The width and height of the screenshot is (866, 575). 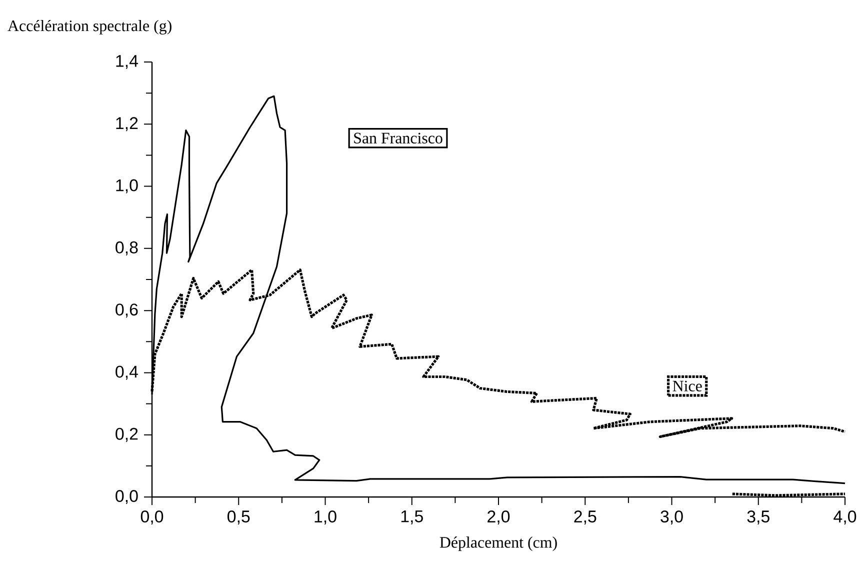 I want to click on y-tick-label: 0,0, so click(x=127, y=497).